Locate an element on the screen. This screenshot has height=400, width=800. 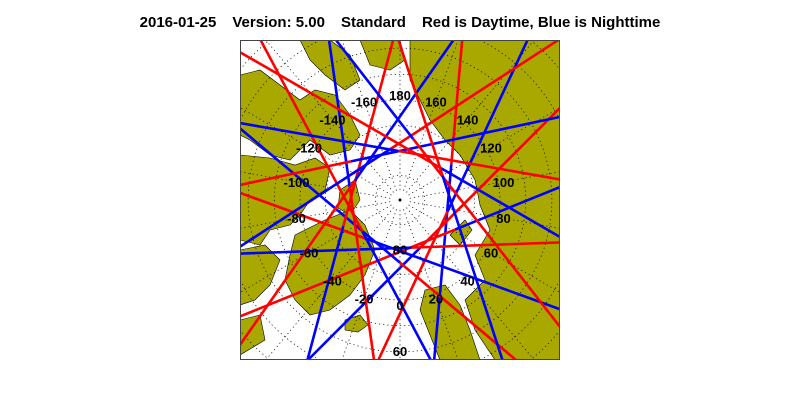
longitude-label: 20 is located at coordinates (436, 299).